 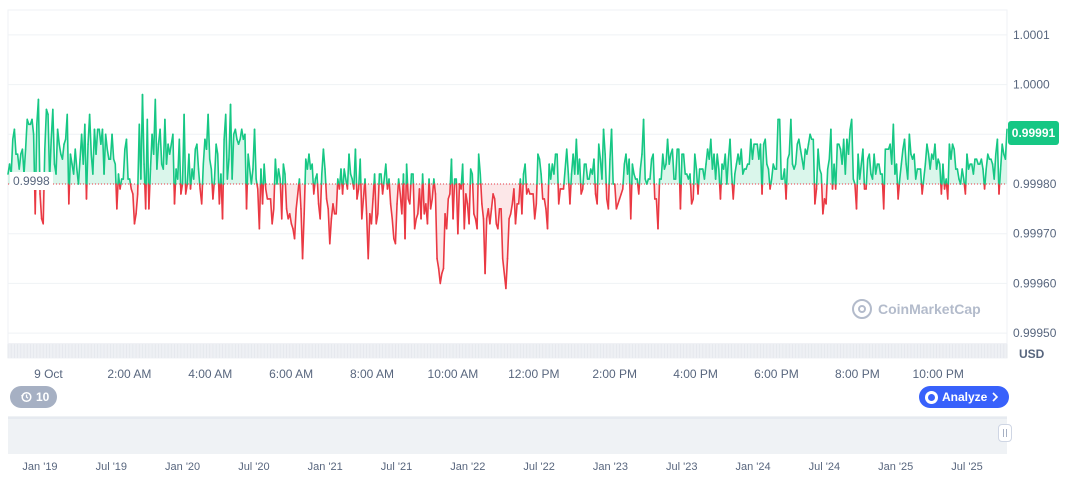 What do you see at coordinates (111, 467) in the screenshot?
I see `navigator-tick-label: Jul '19` at bounding box center [111, 467].